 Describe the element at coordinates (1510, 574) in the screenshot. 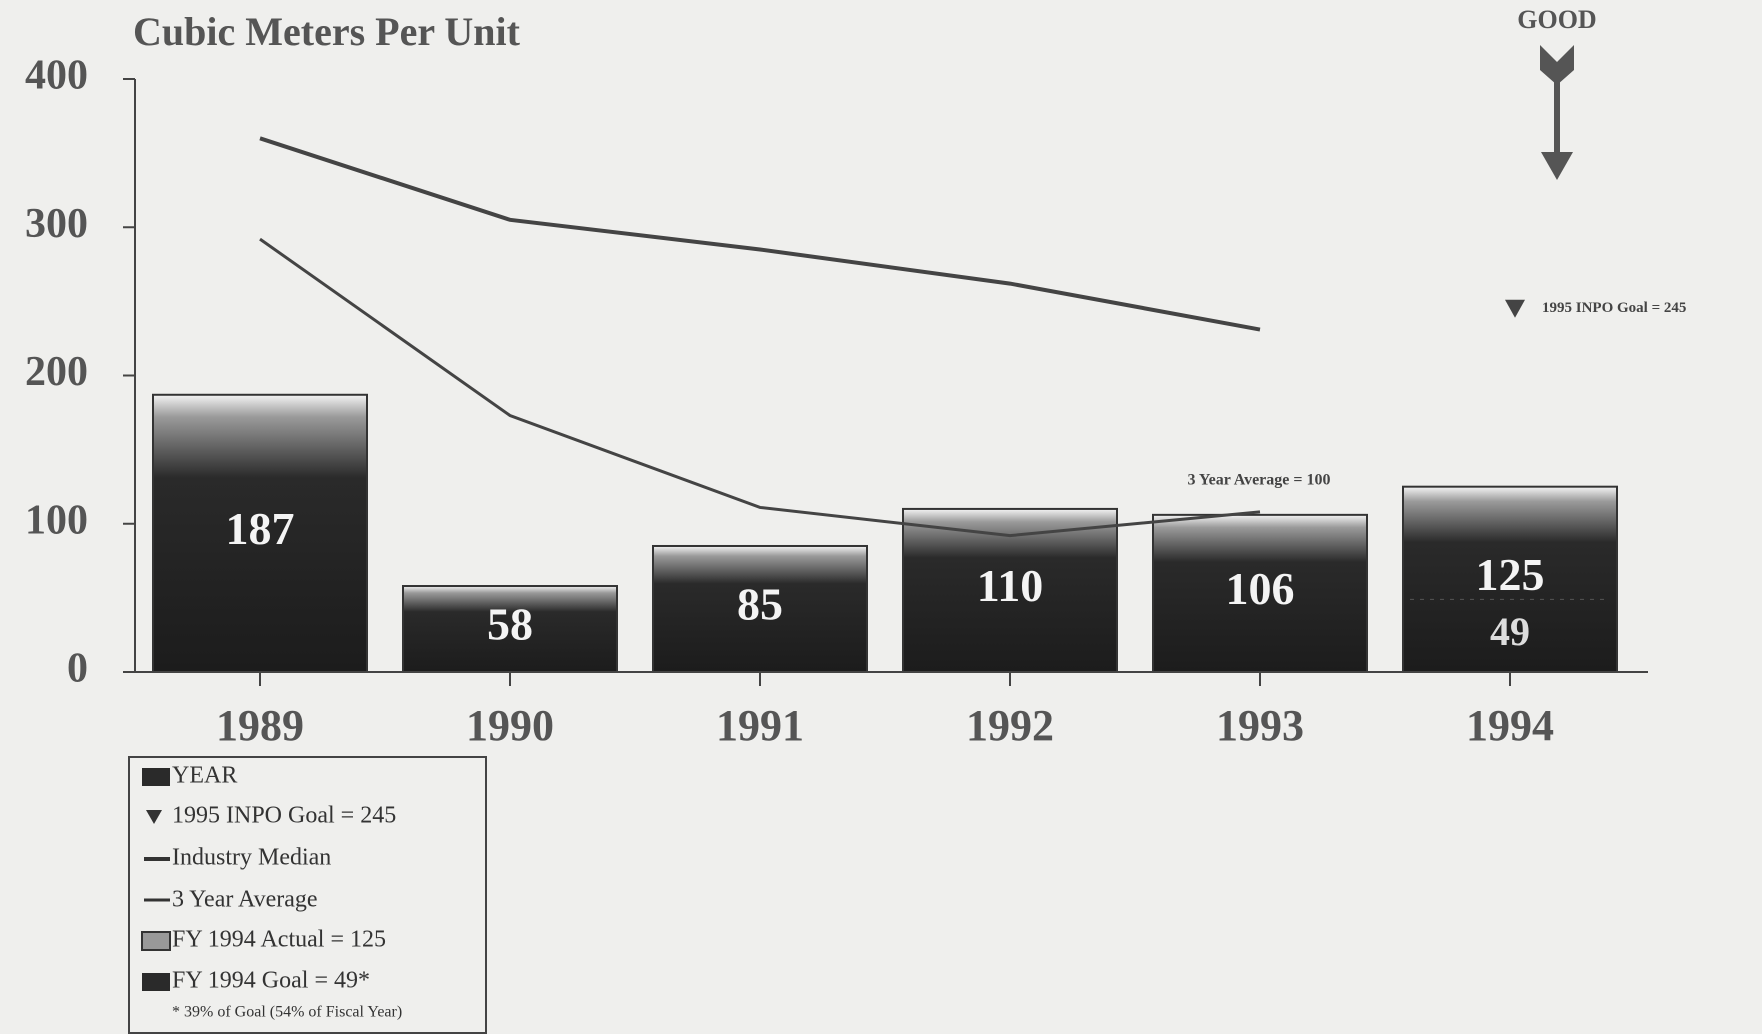

I see `bar-value-label: 125` at that location.